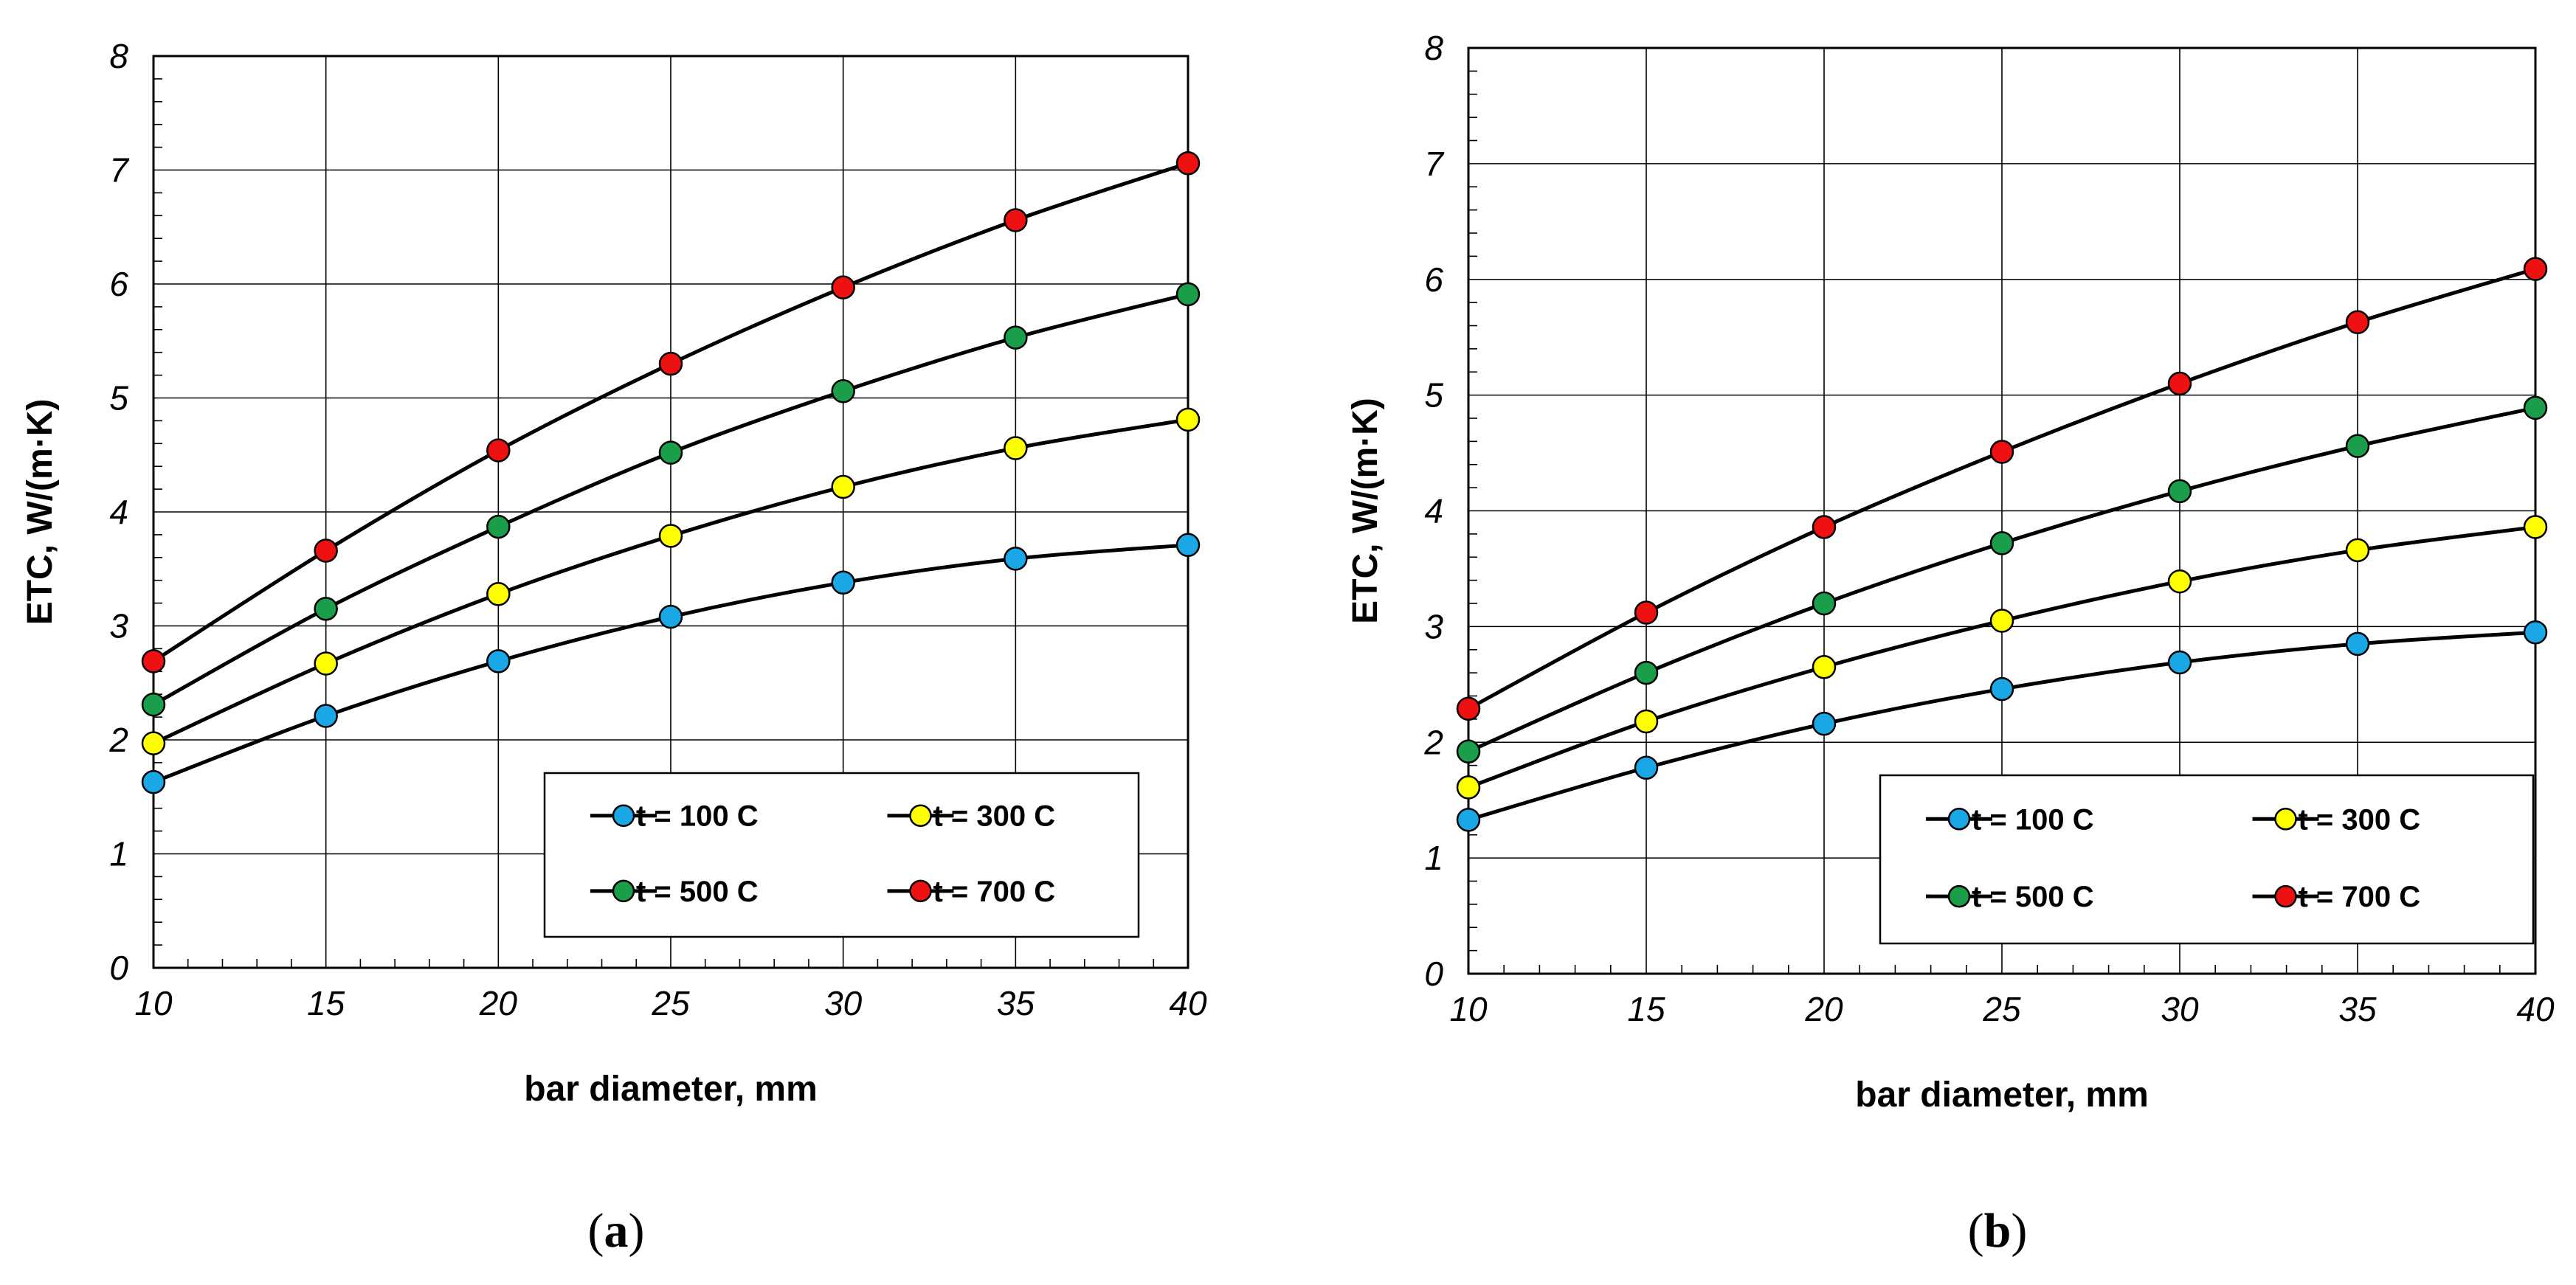  I want to click on chart-b-x-tick-label: 10, so click(1468, 1009).